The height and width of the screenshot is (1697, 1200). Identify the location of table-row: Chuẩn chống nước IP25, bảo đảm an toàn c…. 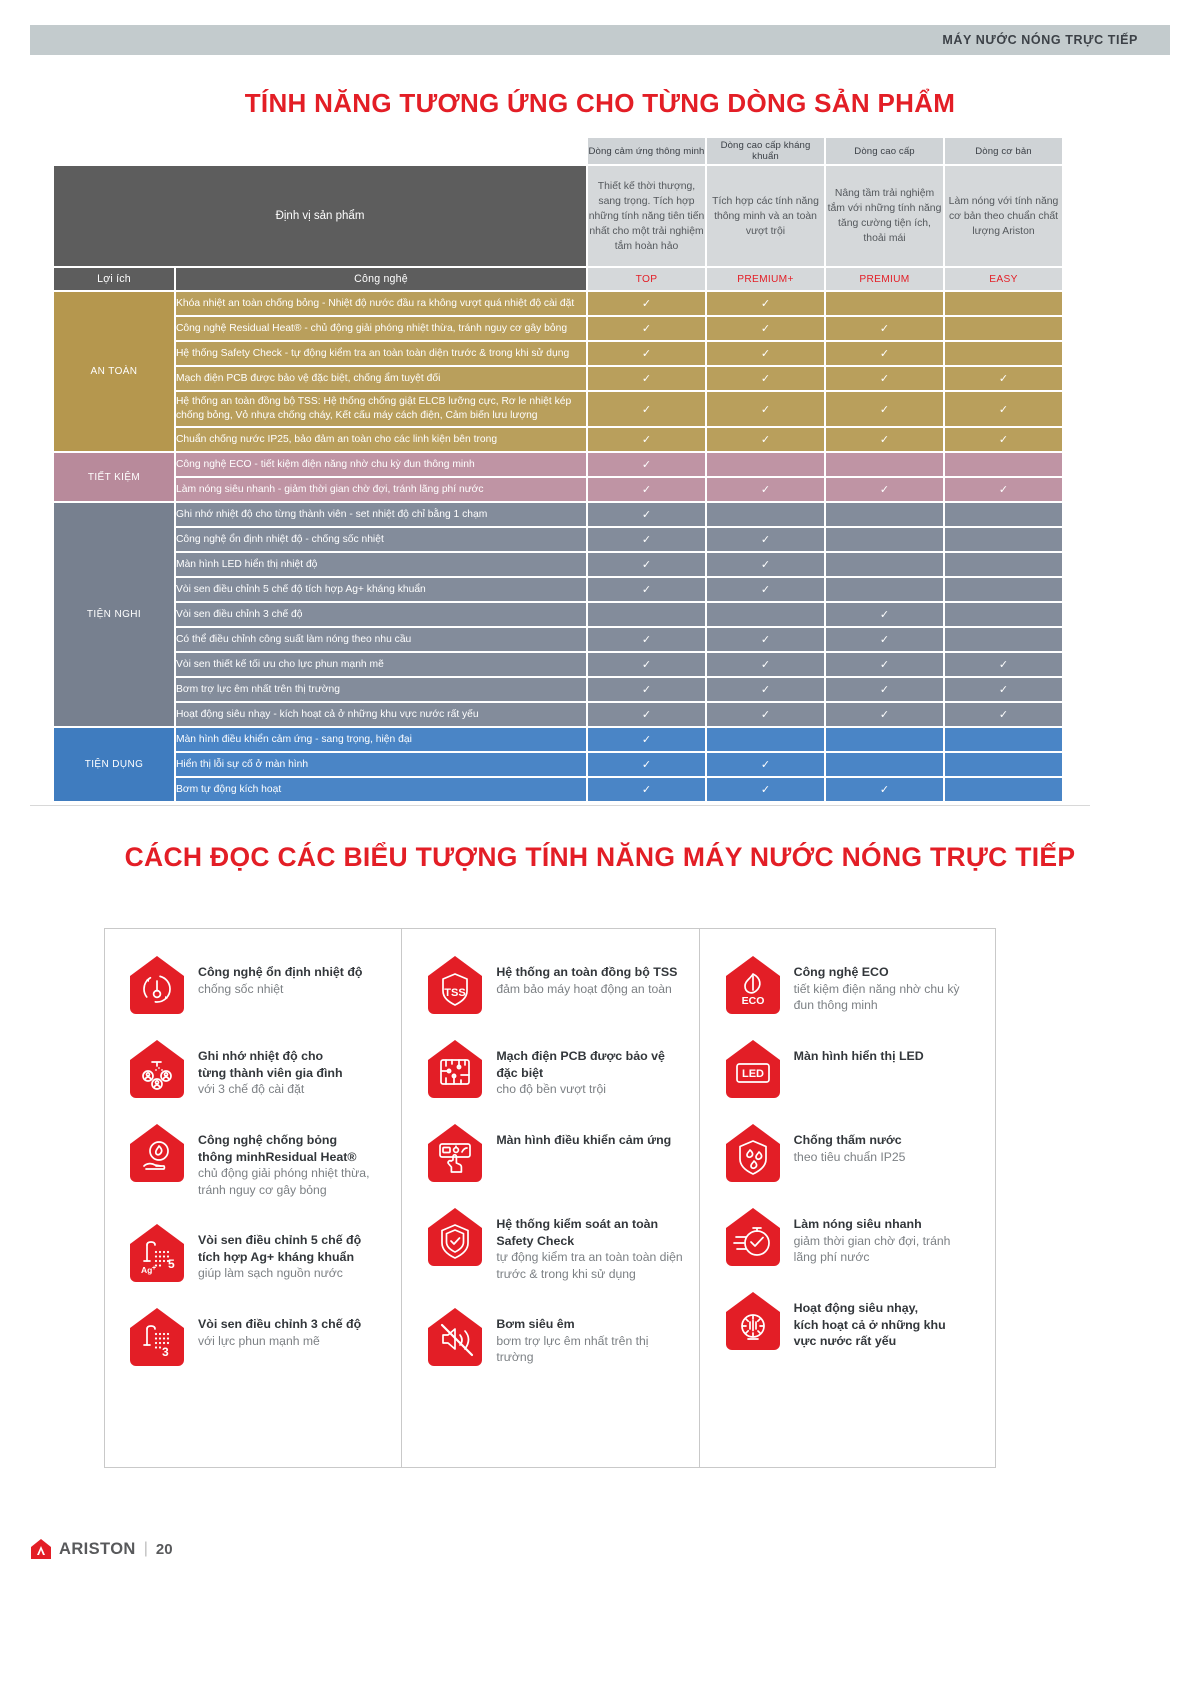
(558, 439).